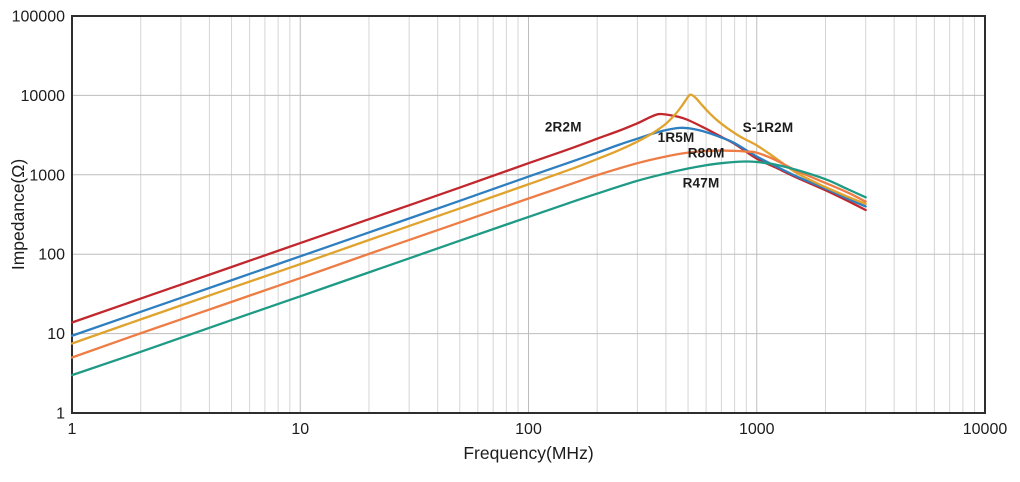 Image resolution: width=1020 pixels, height=482 pixels. I want to click on x-tick-label: 10000, so click(985, 429).